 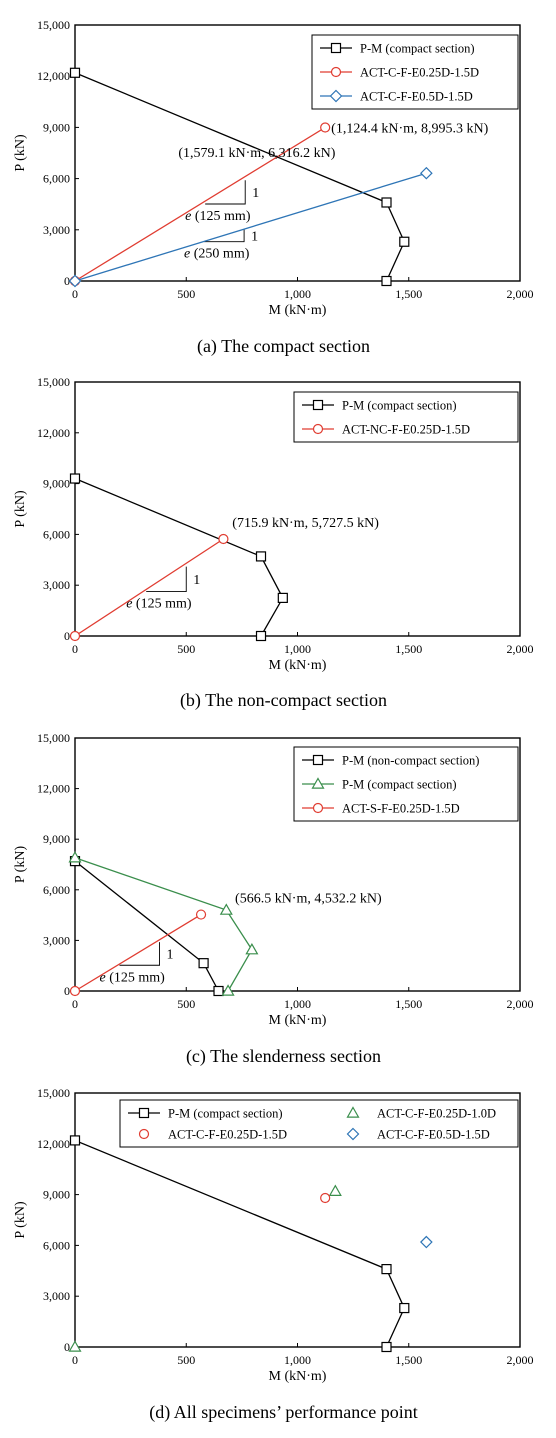 I want to click on legend-entry: ACT-NC-F-E0.25D-1.5D, so click(x=386, y=430).